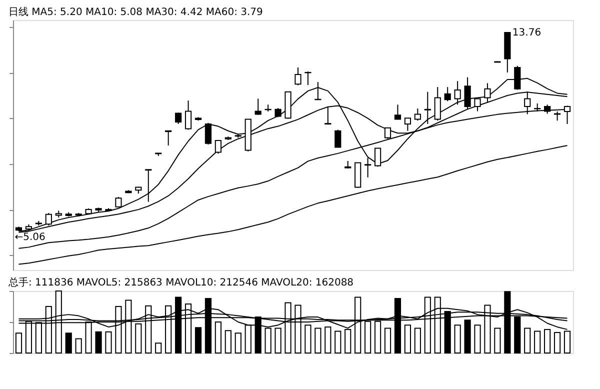 The image size is (600, 389). I want to click on chart-title: 日线 MA5: 5.20 MA10: 5.08 MA30: 4.42 MA60: 3.79, so click(135, 12).